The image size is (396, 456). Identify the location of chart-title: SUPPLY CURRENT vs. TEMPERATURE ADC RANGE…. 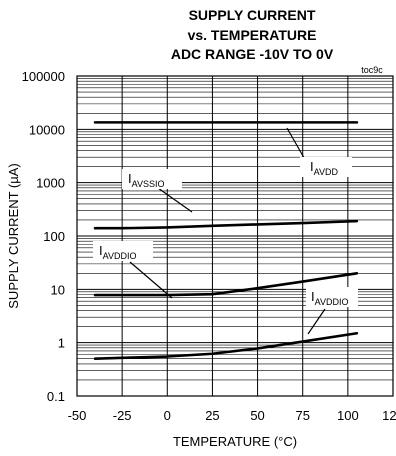
(252, 34).